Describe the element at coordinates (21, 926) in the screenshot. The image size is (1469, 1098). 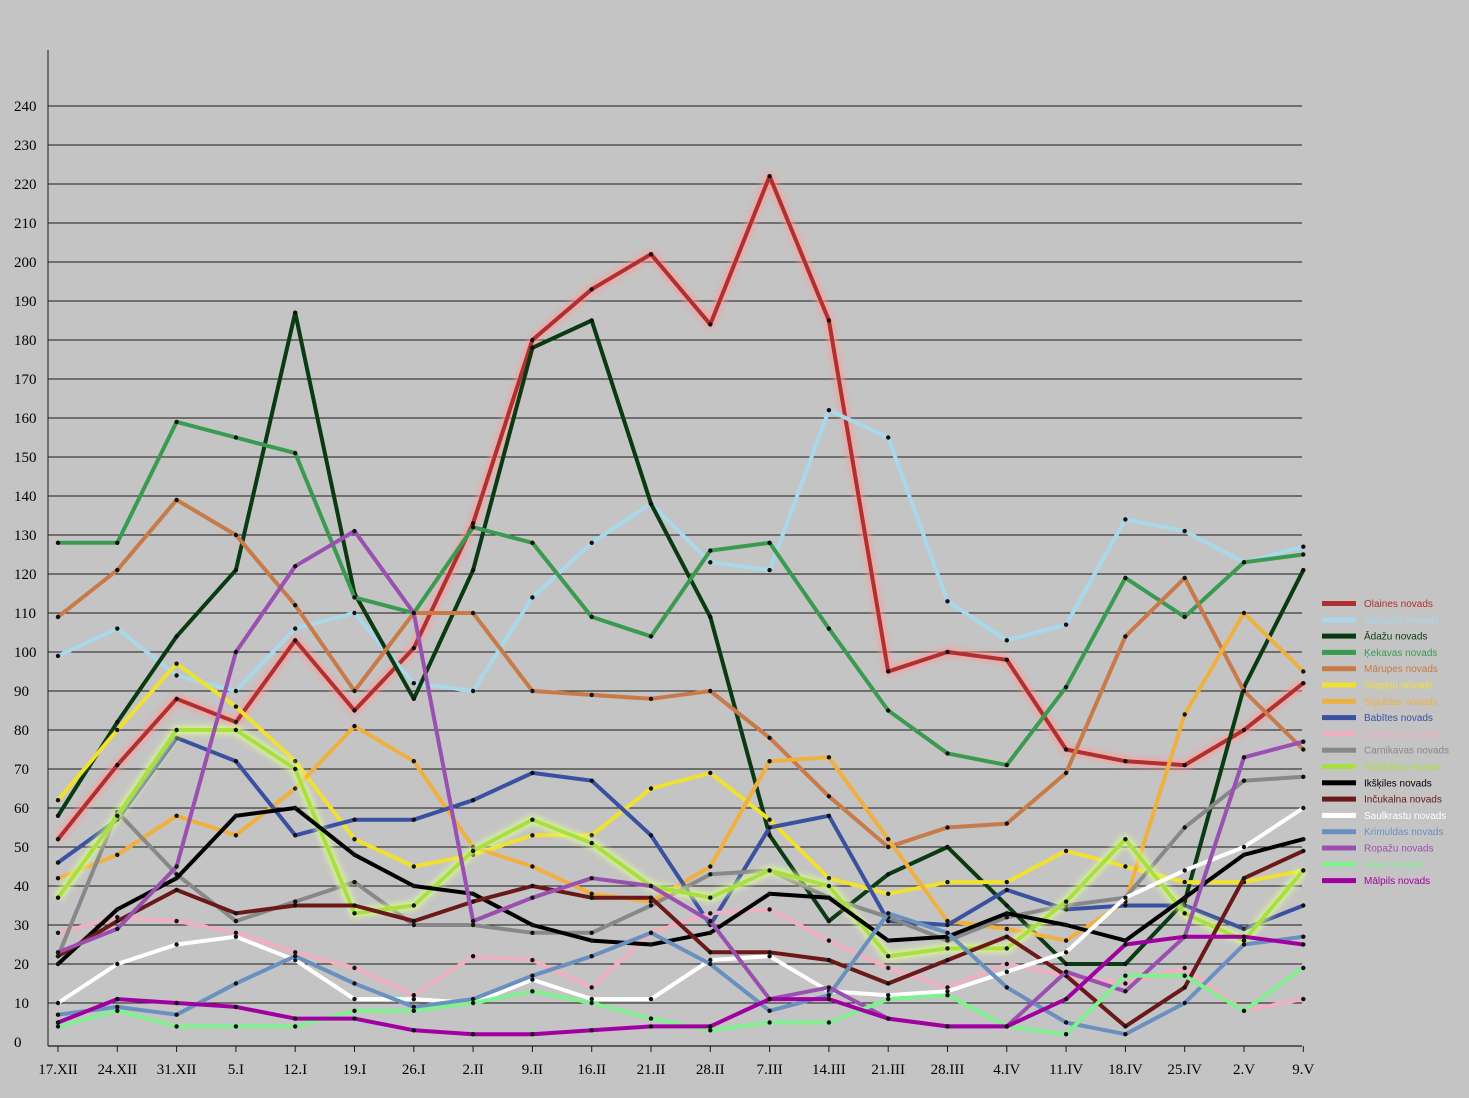
I see `y-tick-label: 30` at that location.